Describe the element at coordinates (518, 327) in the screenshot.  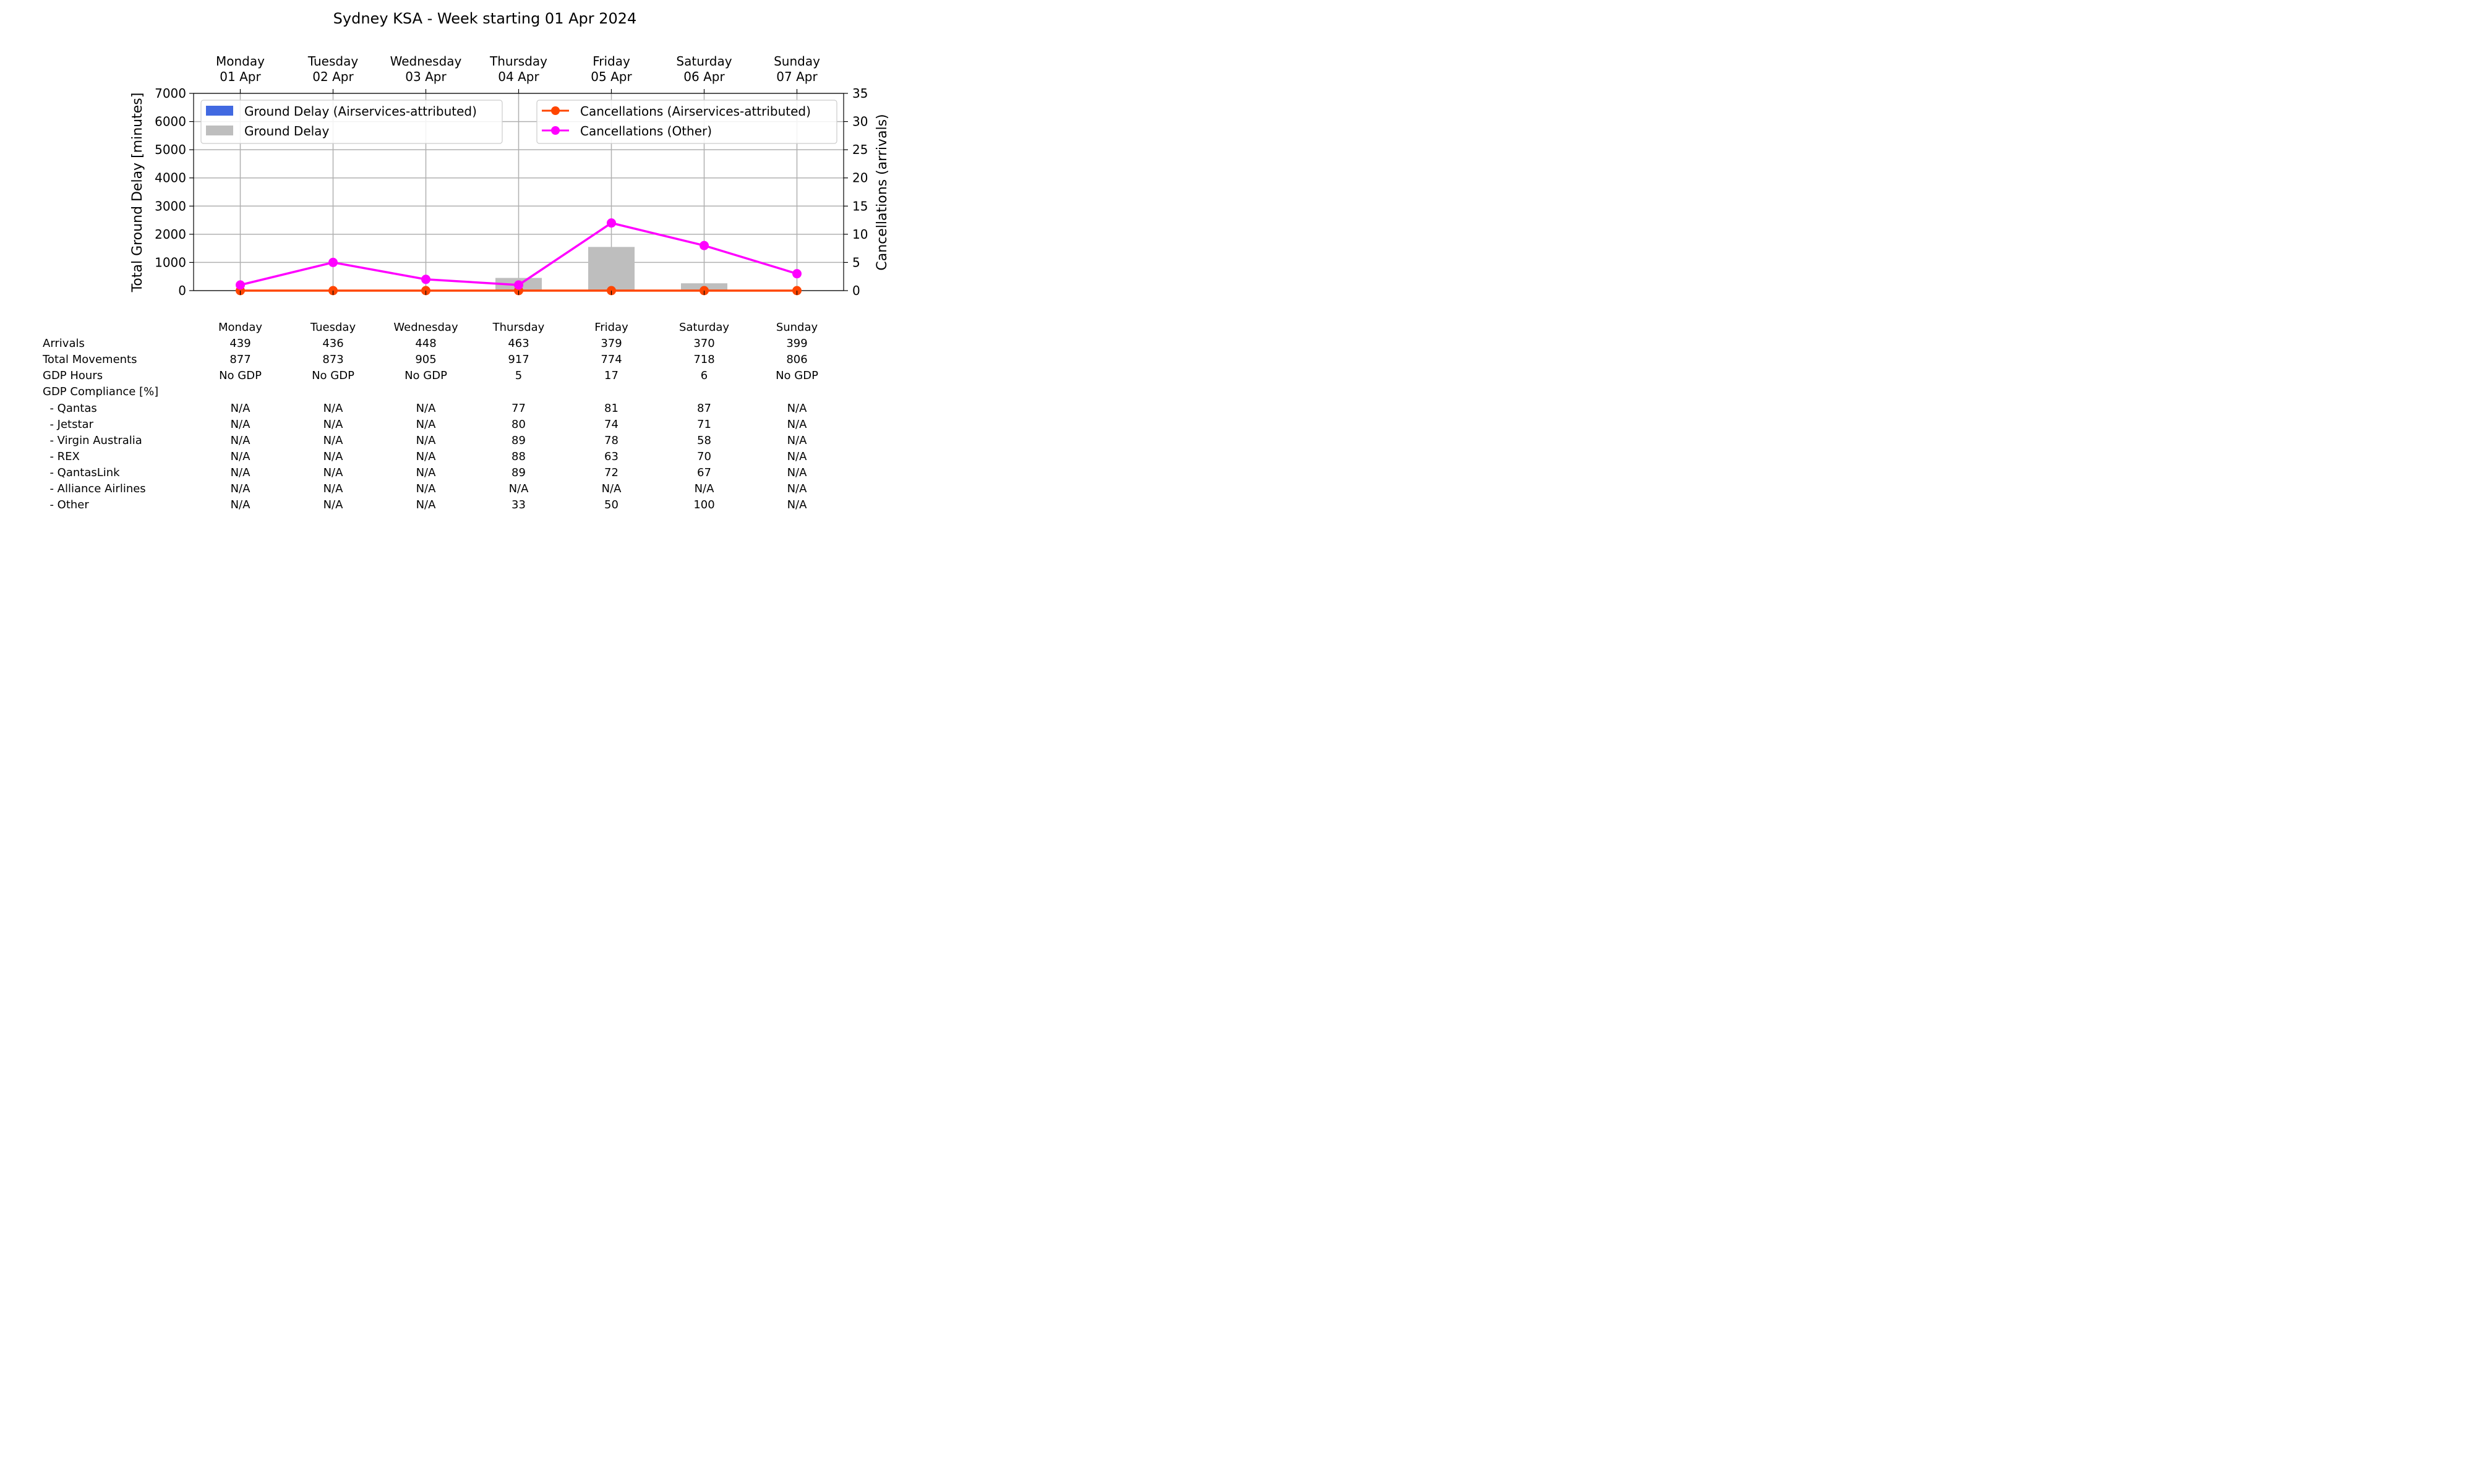
I see `table-column-header: Thursday` at that location.